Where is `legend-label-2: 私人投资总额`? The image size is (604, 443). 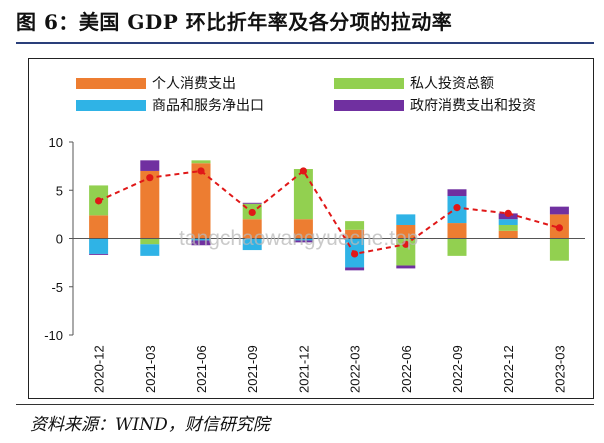 legend-label-2: 私人投资总额 is located at coordinates (452, 83).